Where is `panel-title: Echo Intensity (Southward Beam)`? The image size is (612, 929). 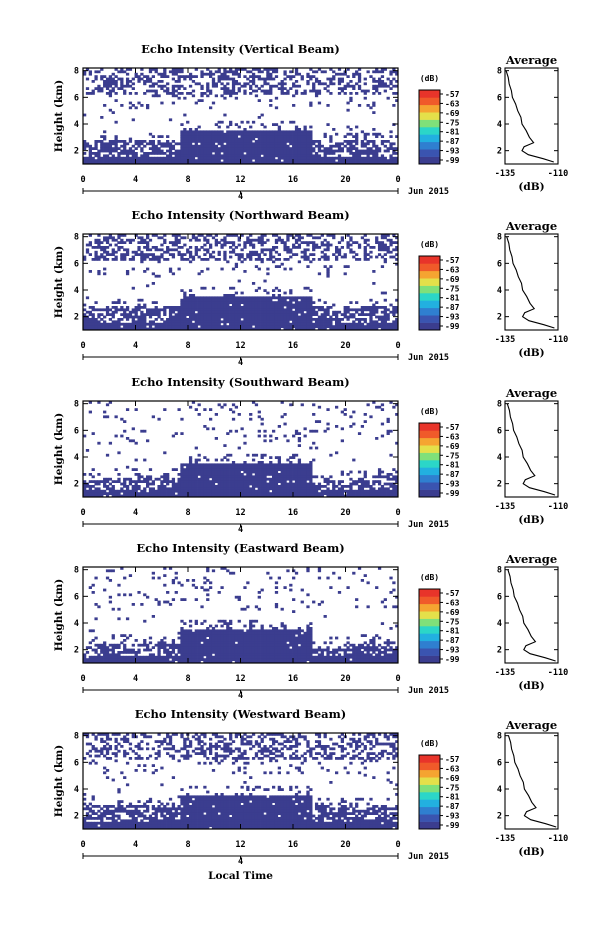 panel-title: Echo Intensity (Southward Beam) is located at coordinates (240, 382).